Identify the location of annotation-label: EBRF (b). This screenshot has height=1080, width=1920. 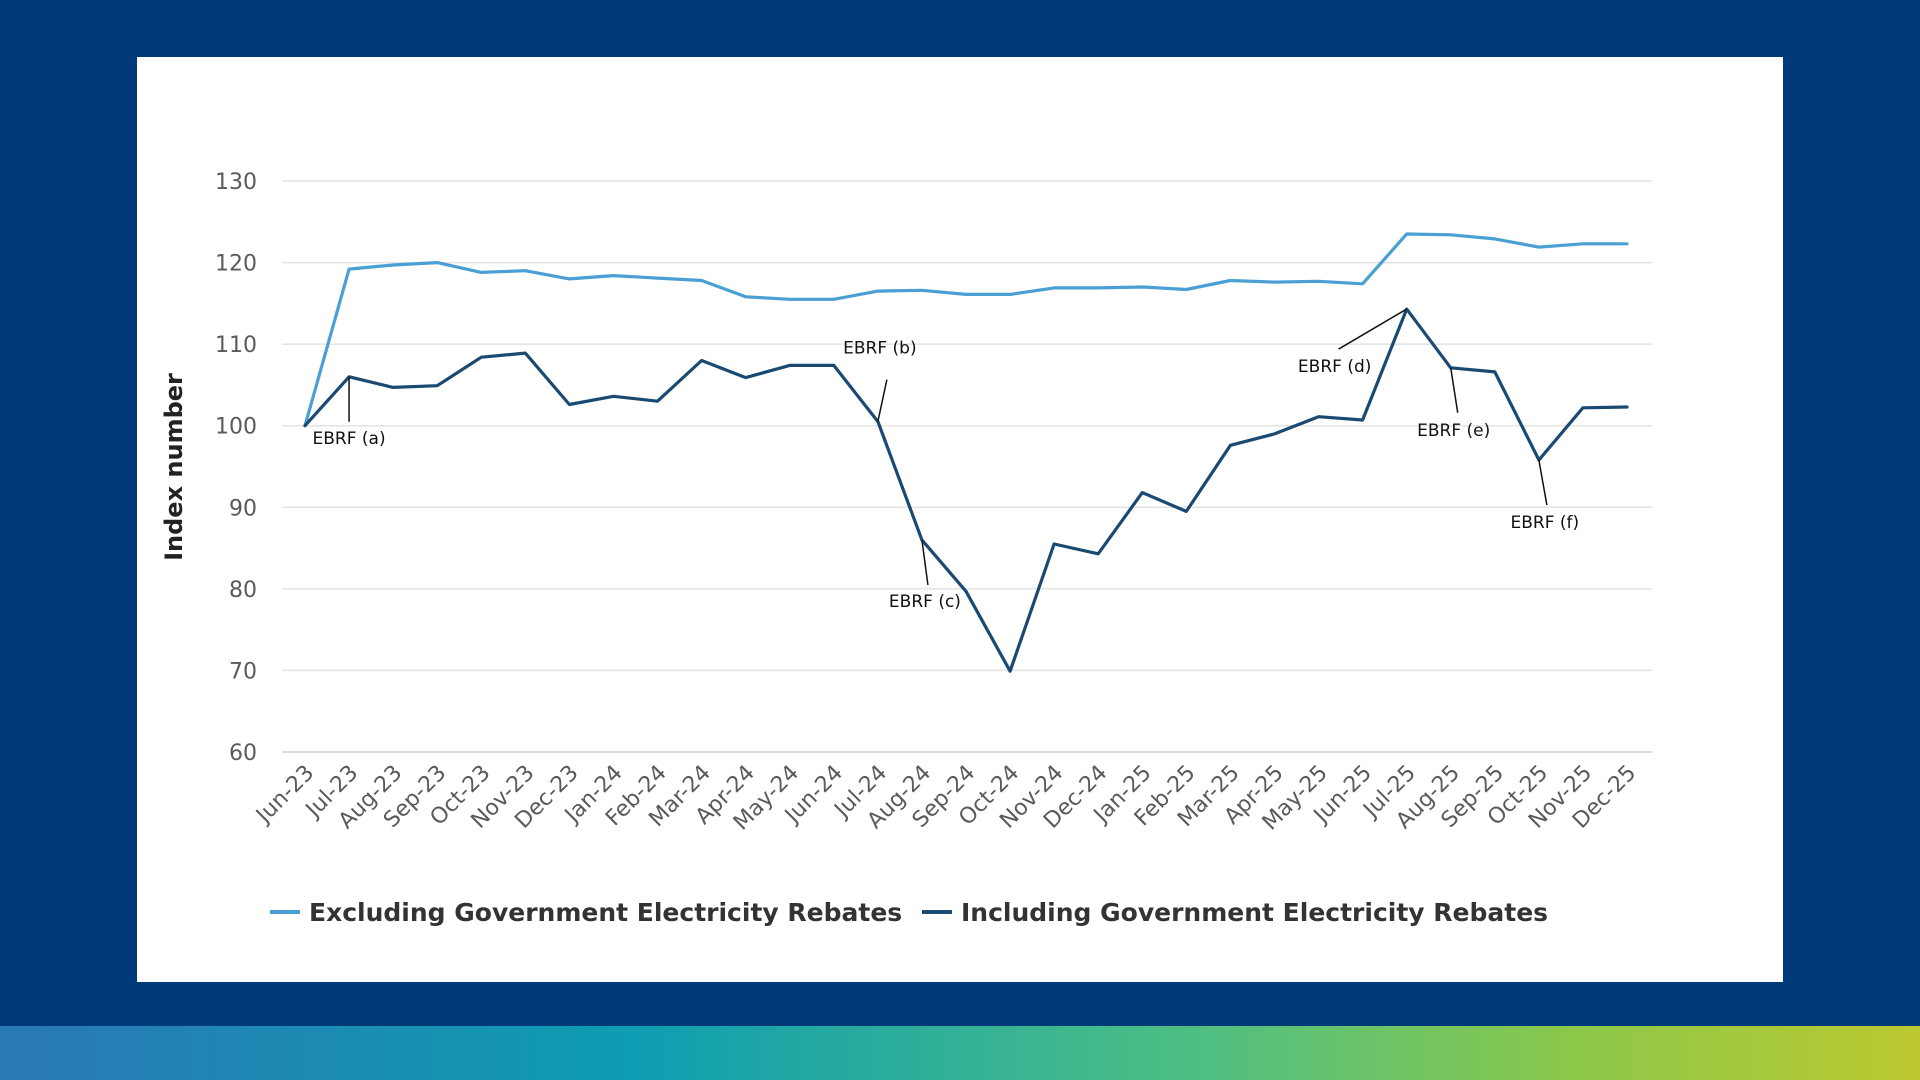
(879, 349).